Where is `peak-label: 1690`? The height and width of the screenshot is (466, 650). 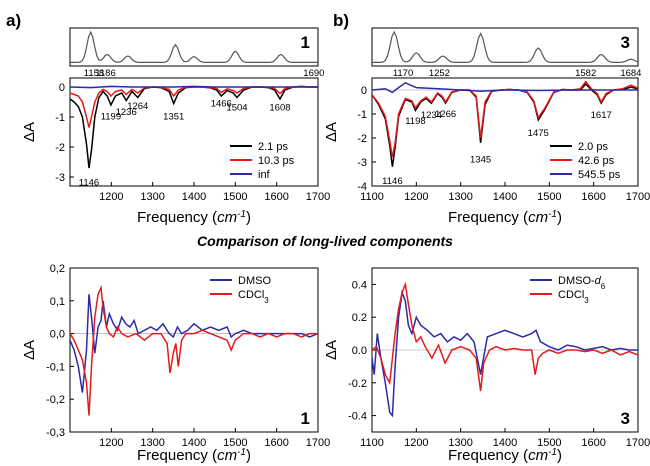 peak-label: 1690 is located at coordinates (313, 73).